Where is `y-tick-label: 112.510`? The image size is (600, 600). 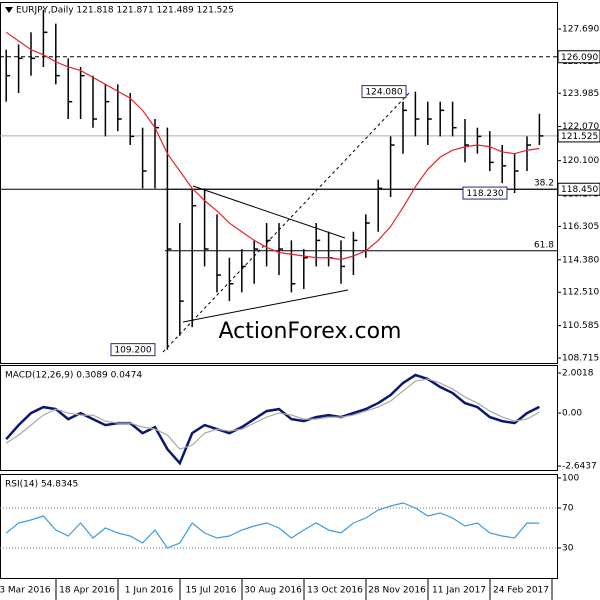
y-tick-label: 112.510 is located at coordinates (580, 293).